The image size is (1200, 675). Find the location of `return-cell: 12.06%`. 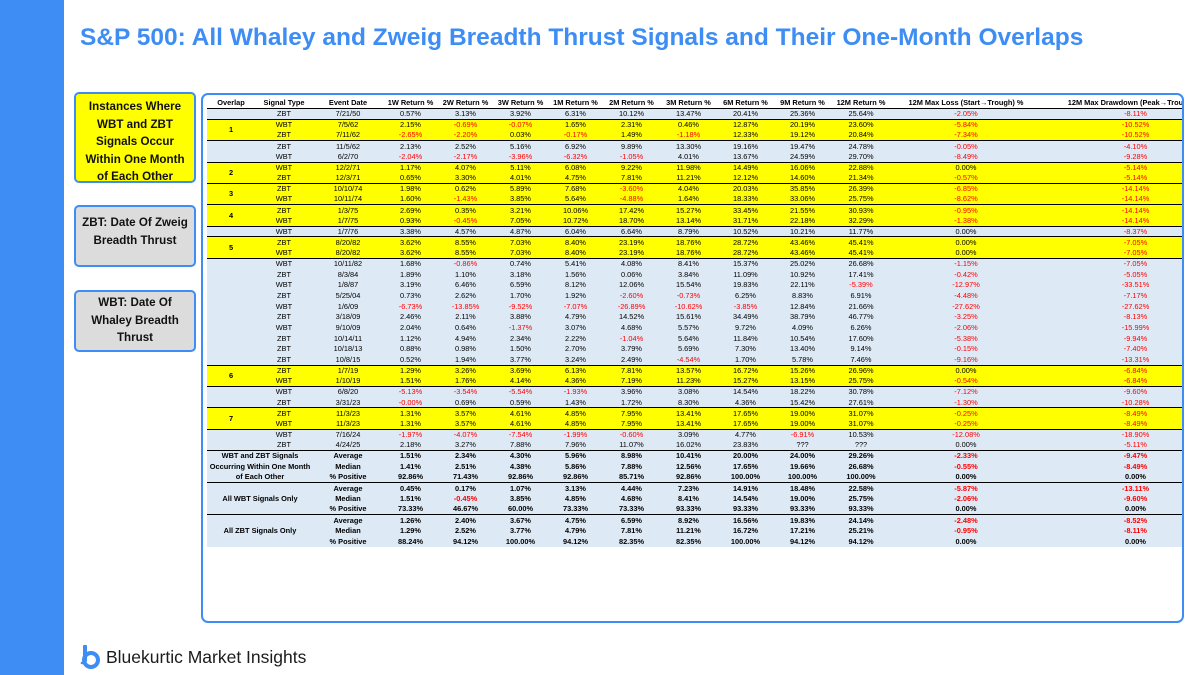

return-cell: 12.06% is located at coordinates (631, 285).